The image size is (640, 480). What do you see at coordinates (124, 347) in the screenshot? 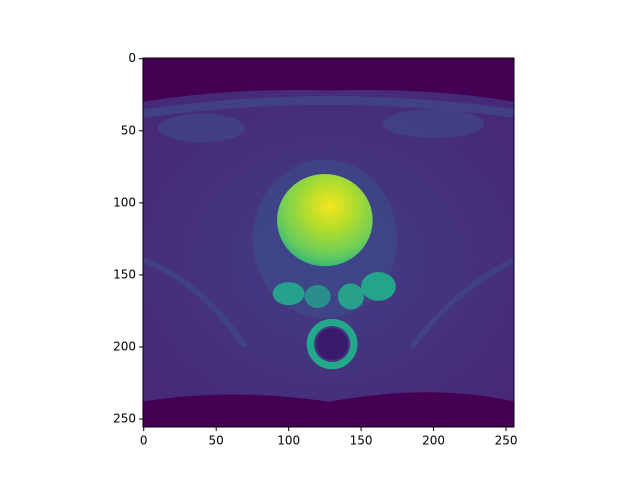
I see `y-tick-label: 200` at bounding box center [124, 347].